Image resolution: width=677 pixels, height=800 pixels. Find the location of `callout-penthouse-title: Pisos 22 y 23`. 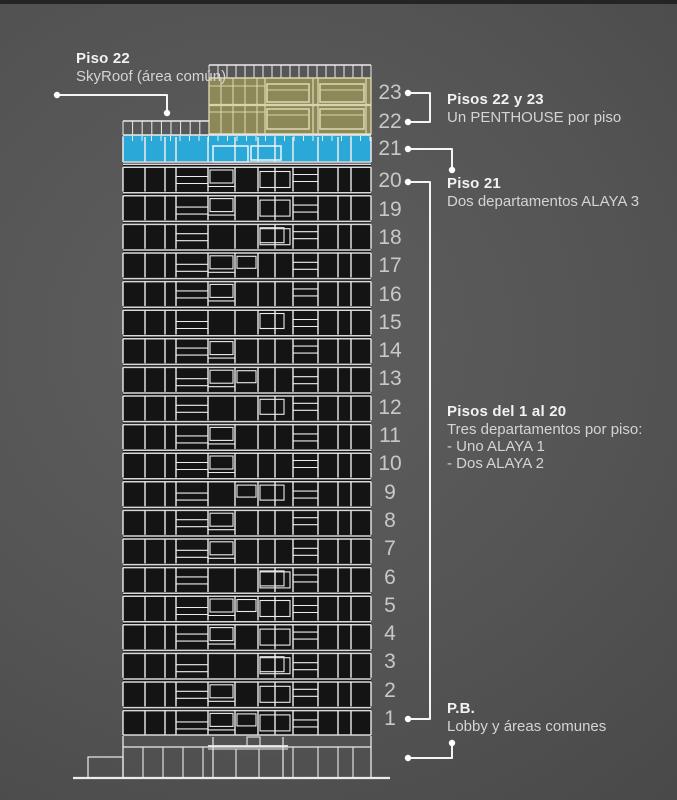

callout-penthouse-title: Pisos 22 y 23 is located at coordinates (495, 99).